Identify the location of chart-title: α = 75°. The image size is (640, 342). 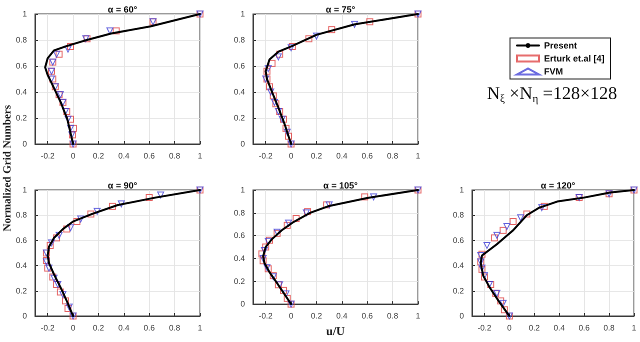
(341, 9).